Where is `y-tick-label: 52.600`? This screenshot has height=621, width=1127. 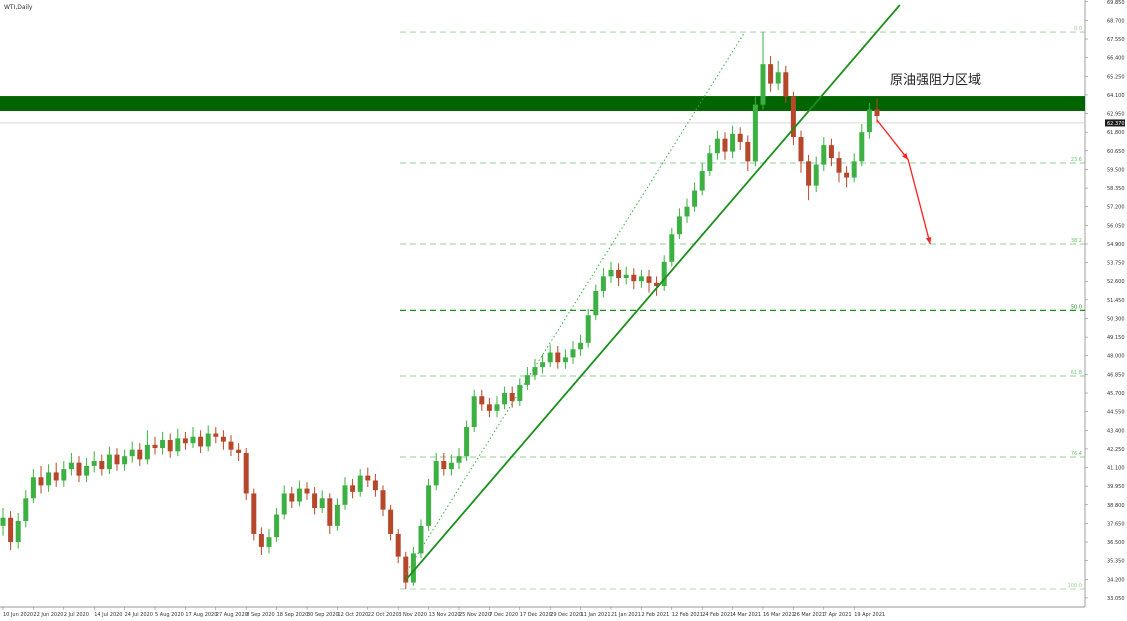
y-tick-label: 52.600 is located at coordinates (1116, 282).